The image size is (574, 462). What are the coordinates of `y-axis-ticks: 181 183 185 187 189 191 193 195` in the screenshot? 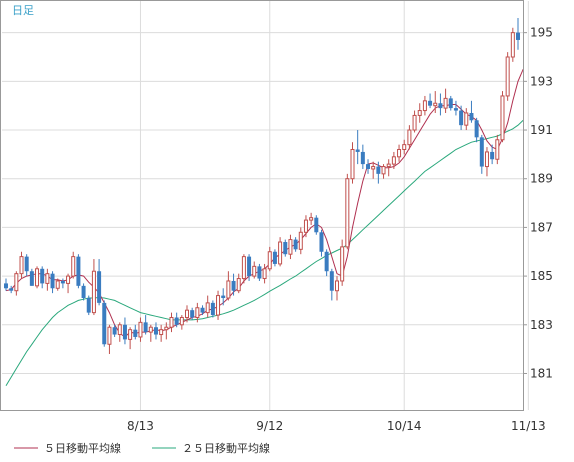 It's located at (538, 203).